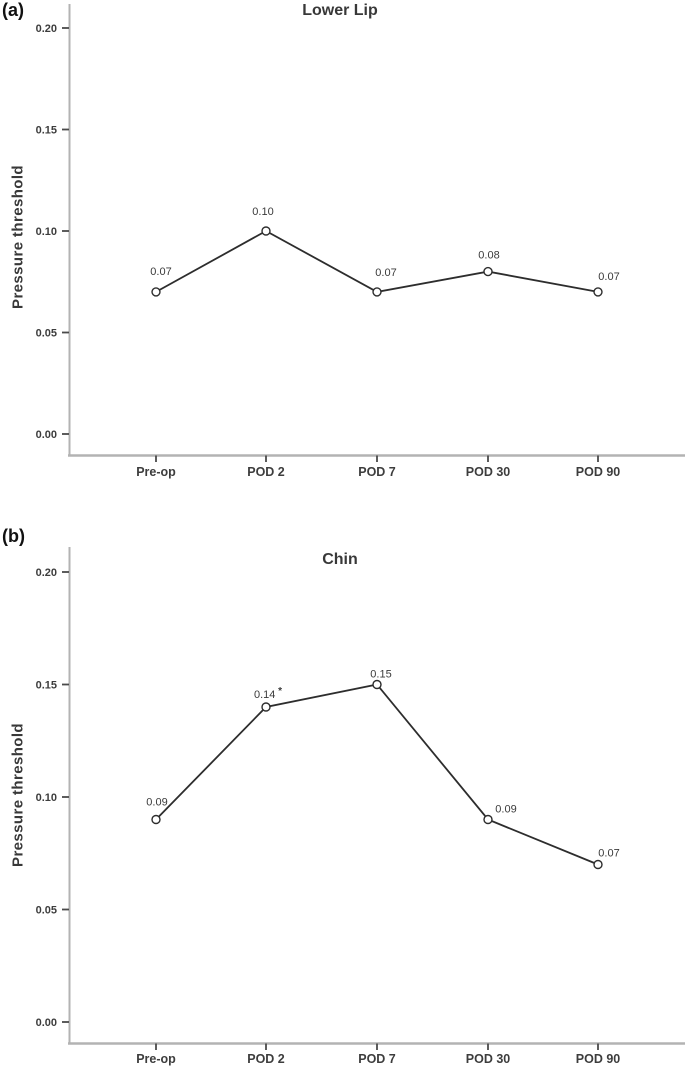 This screenshot has width=685, height=1068. Describe the element at coordinates (278, 691) in the screenshot. I see `significance-asterisk: *` at that location.